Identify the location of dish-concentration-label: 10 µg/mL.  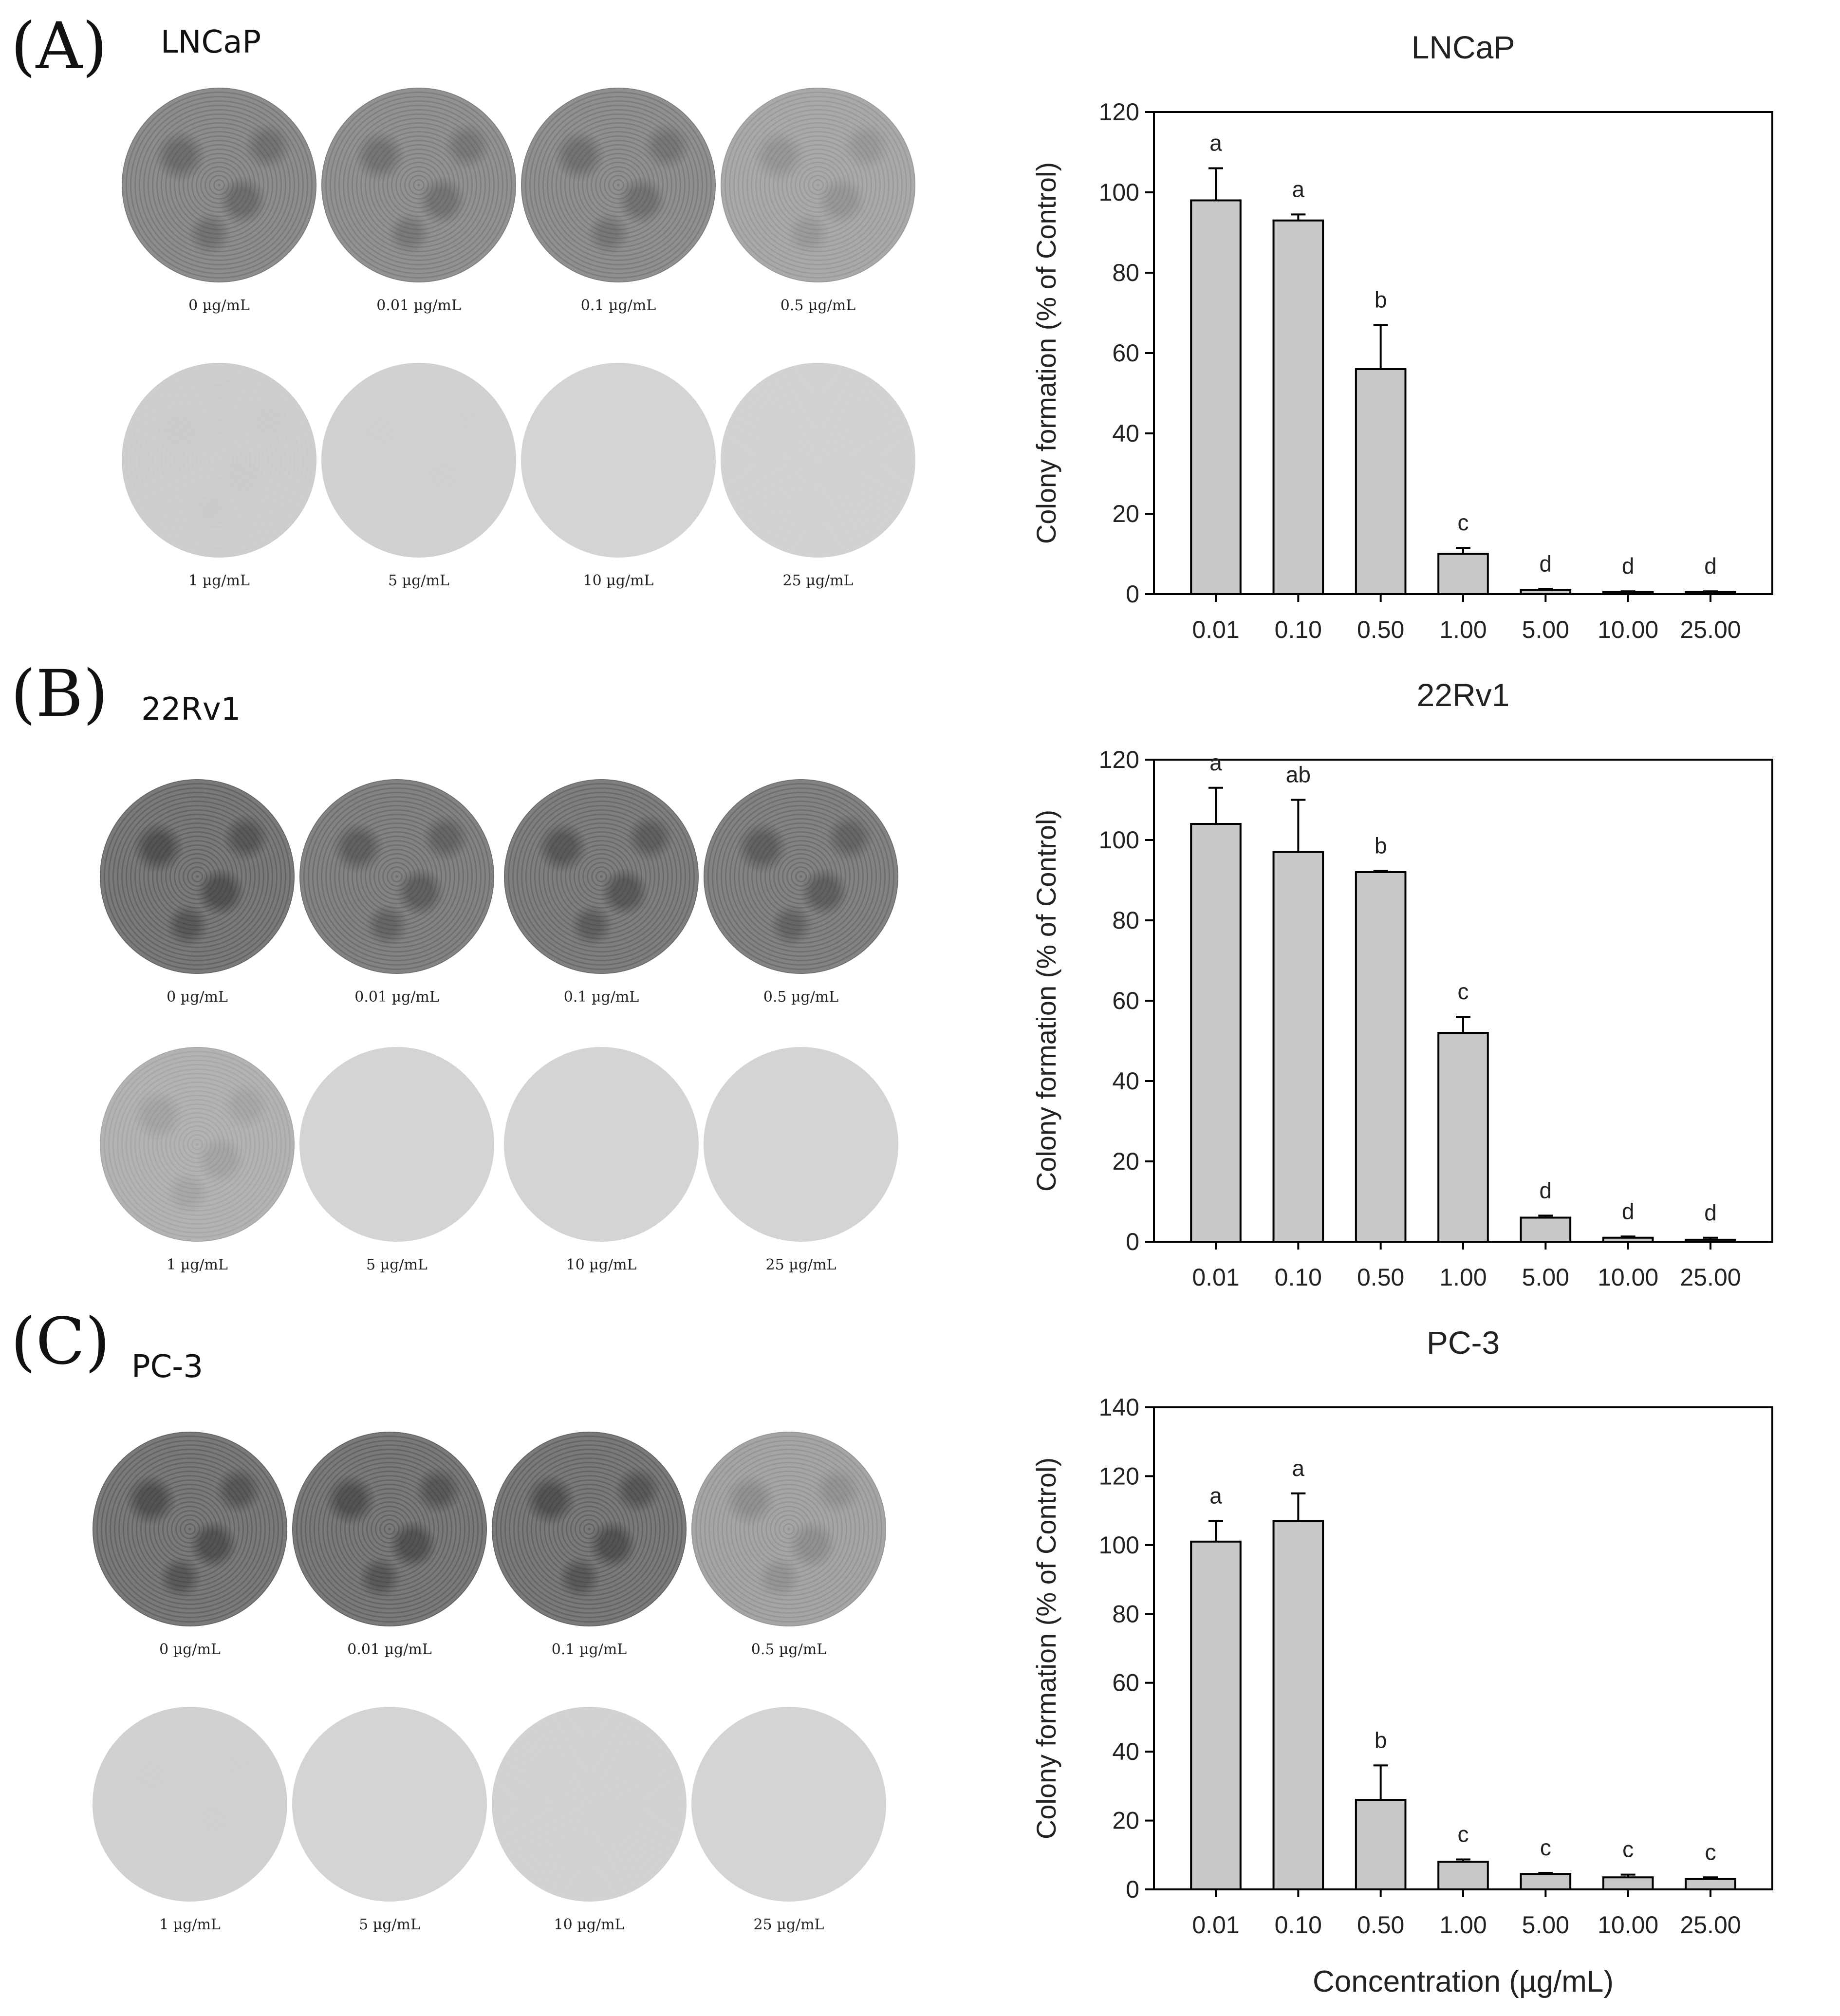
(619, 580).